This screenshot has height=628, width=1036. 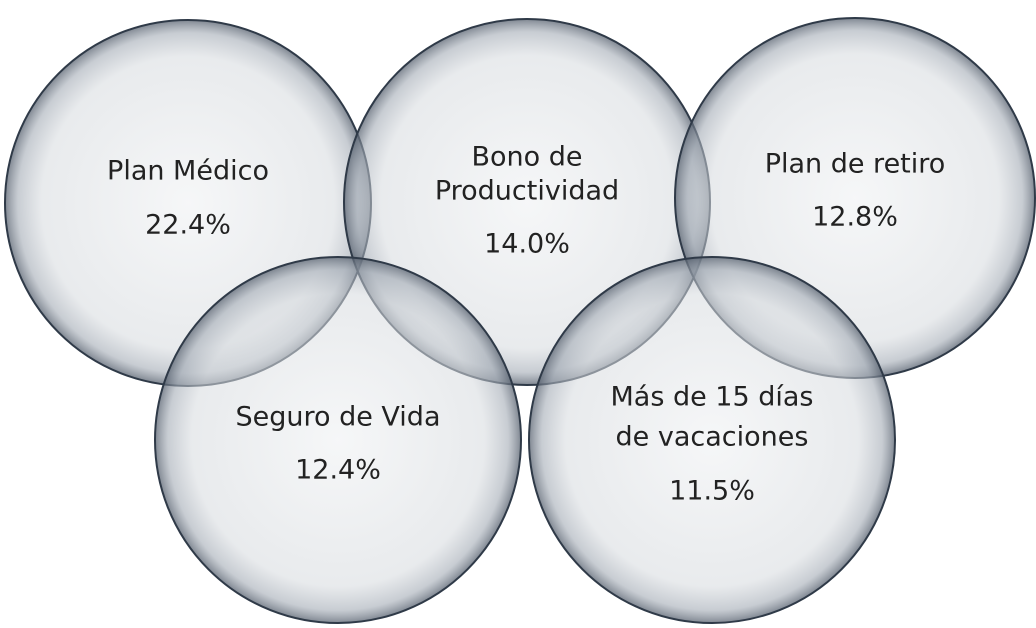 I want to click on node-label: Productividad, so click(x=527, y=191).